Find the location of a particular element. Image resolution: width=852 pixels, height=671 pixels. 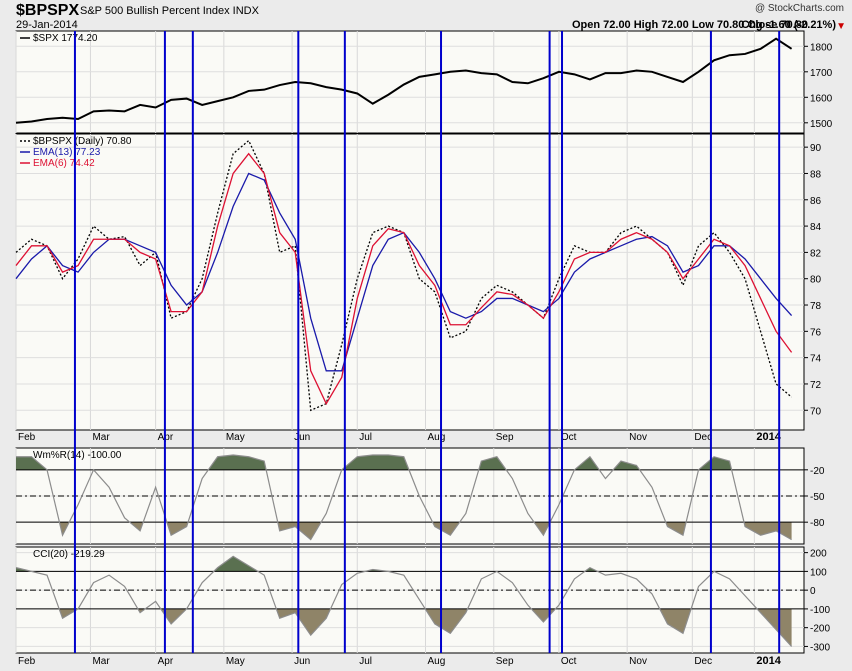

panel-spx is located at coordinates (410, 82).